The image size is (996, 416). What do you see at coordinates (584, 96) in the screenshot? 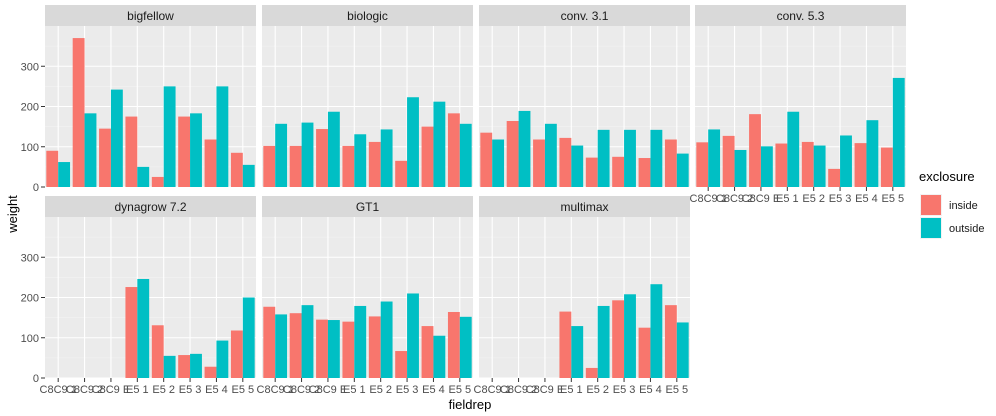
I see `facet-panel: conv. 3.1` at bounding box center [584, 96].